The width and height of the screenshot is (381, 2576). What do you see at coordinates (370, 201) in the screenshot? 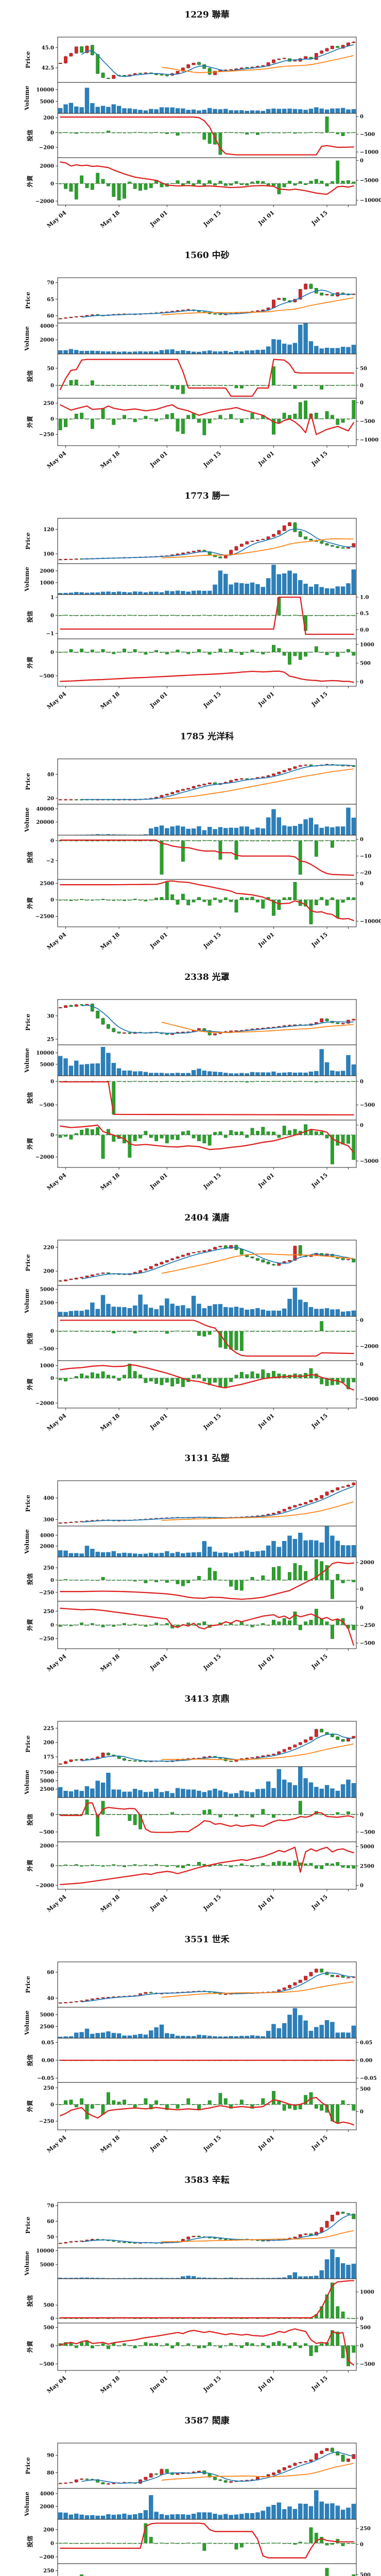
I see `y-tick-label: −10000` at bounding box center [370, 201].